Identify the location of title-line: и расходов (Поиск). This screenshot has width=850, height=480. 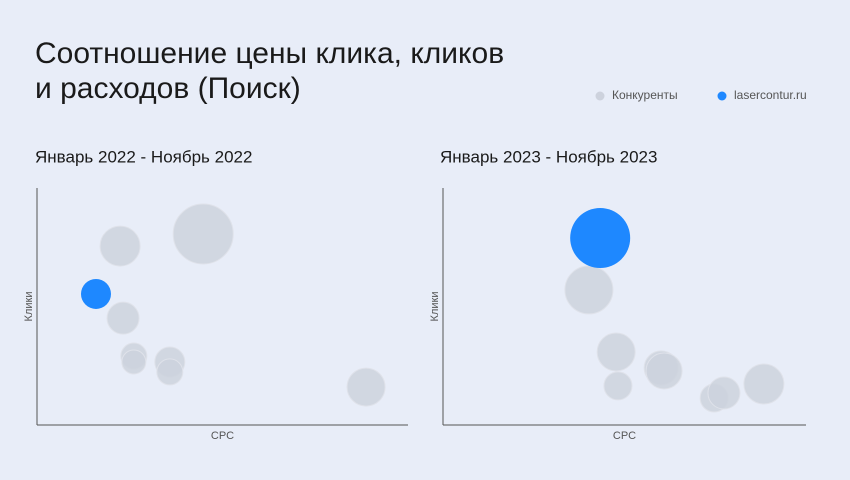
(168, 88).